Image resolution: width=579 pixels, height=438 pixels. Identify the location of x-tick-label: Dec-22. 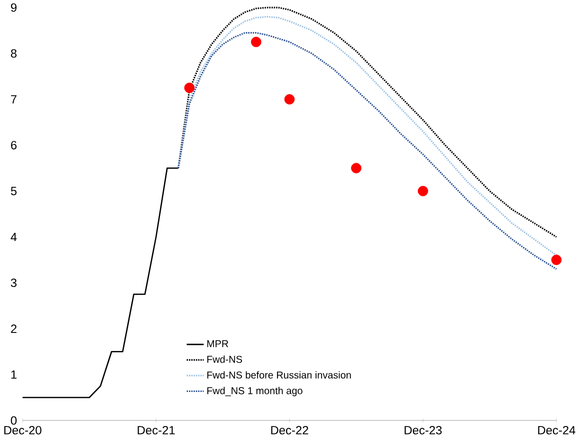
(289, 430).